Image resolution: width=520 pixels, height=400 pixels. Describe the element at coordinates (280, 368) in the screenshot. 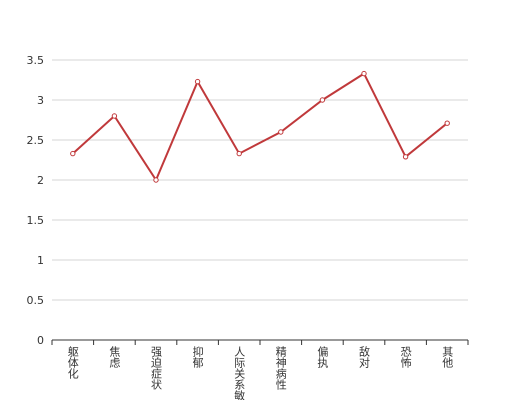

I see `x-tick-label: 精神病性` at that location.